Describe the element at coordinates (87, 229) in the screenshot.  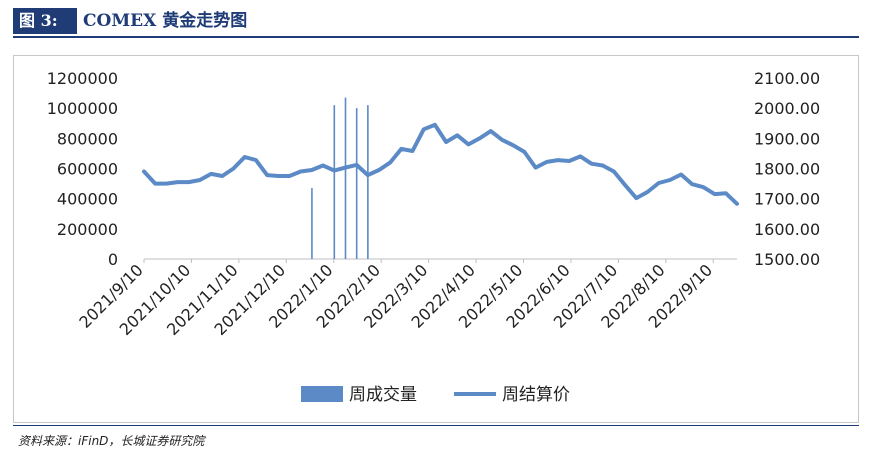
I see `left-tick-label: 200000` at that location.